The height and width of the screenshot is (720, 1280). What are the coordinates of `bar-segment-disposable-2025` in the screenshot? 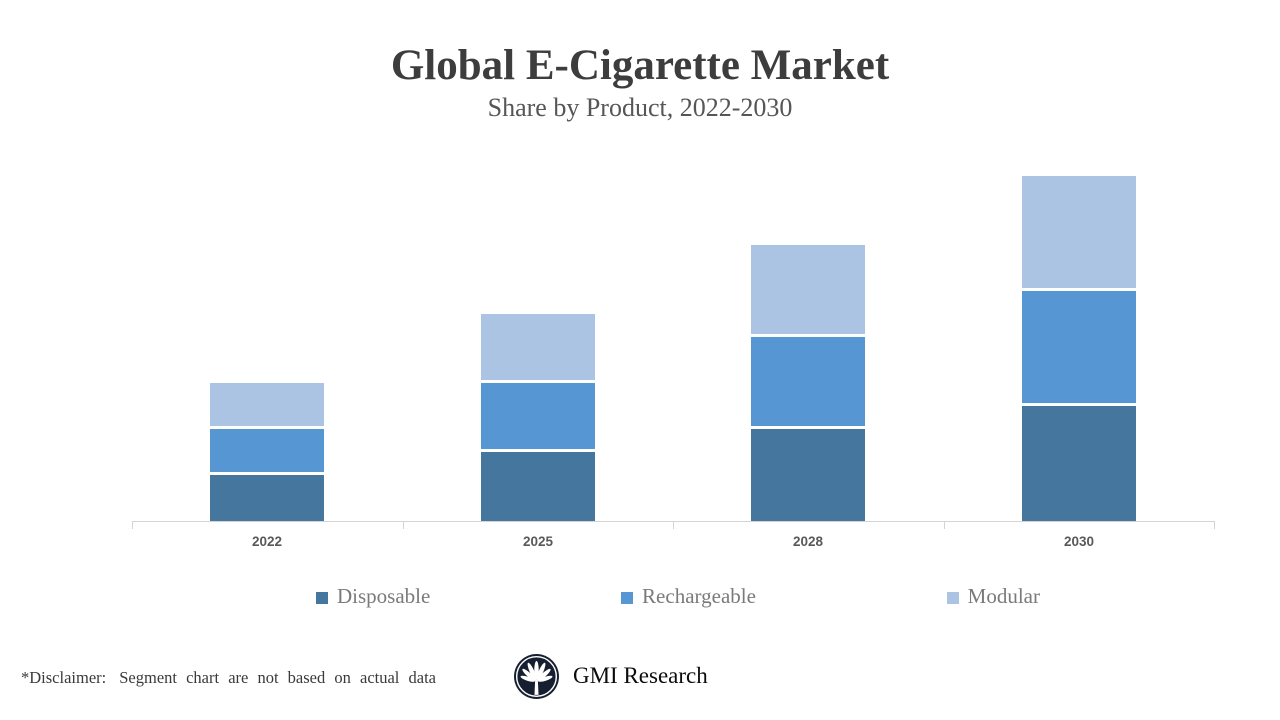 It's located at (538, 486).